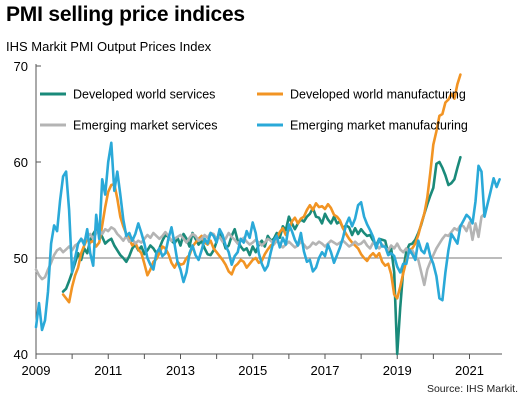 The image size is (530, 402). Describe the element at coordinates (125, 14) in the screenshot. I see `chart-title: PMI selling price indices` at that location.